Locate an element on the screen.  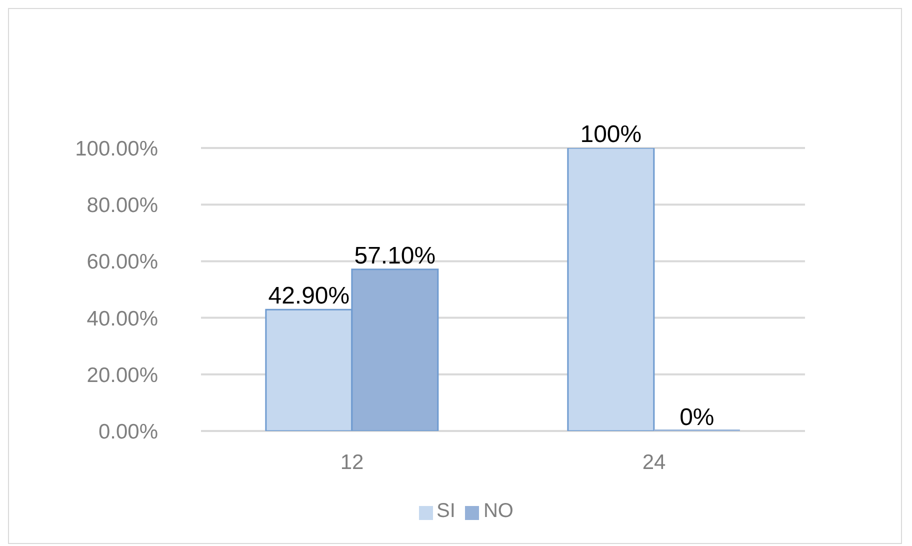
y-tick-label: 0.00% is located at coordinates (128, 432).